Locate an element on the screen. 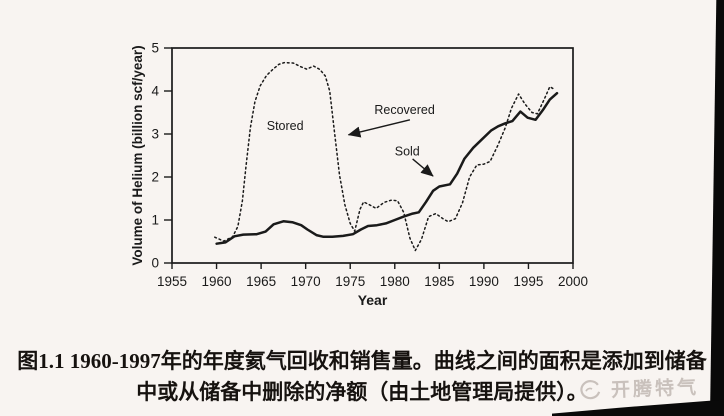 The width and height of the screenshot is (724, 416). x-axis-tick-label: 1960 is located at coordinates (217, 281).